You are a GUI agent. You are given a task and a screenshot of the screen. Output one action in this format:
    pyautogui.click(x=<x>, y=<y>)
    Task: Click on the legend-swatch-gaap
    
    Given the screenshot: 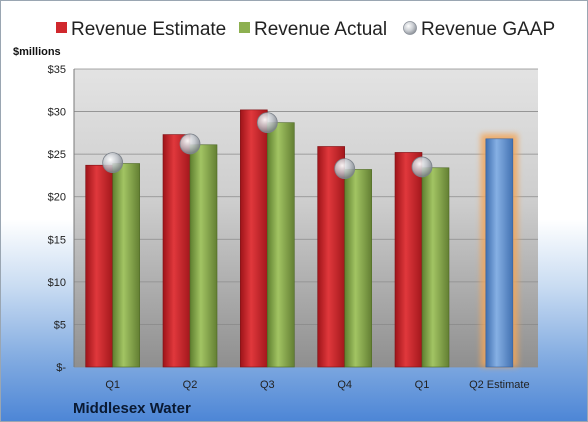 What is the action you would take?
    pyautogui.click(x=410, y=28)
    